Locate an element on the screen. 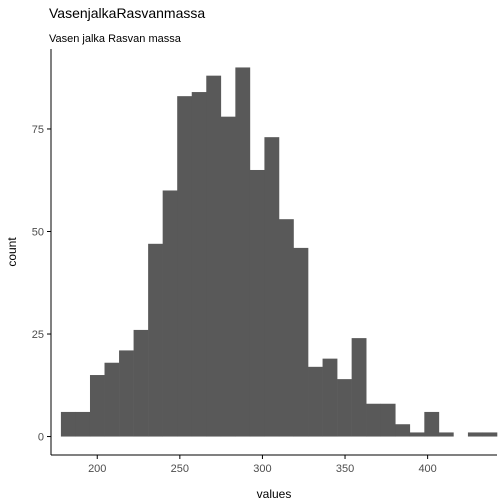 The image size is (504, 504). y-tick-label: 0 is located at coordinates (41, 438).